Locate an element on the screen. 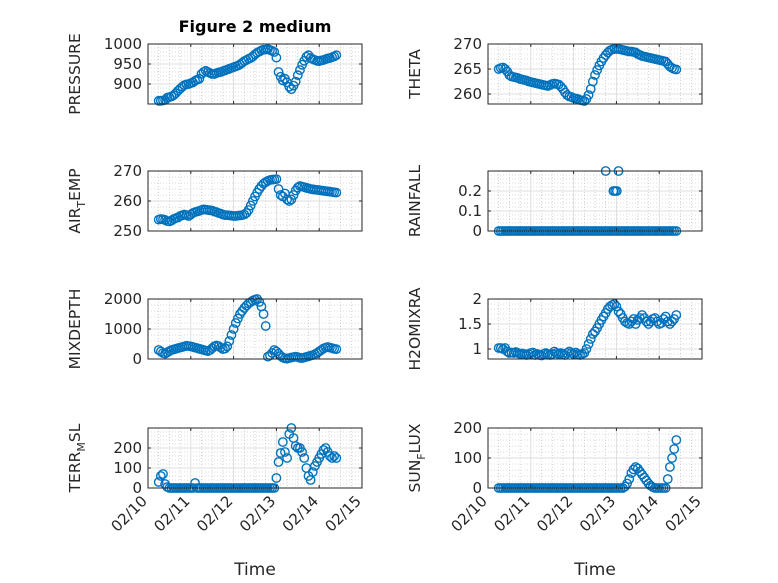  y-axis-label: PRESSURE is located at coordinates (75, 74).